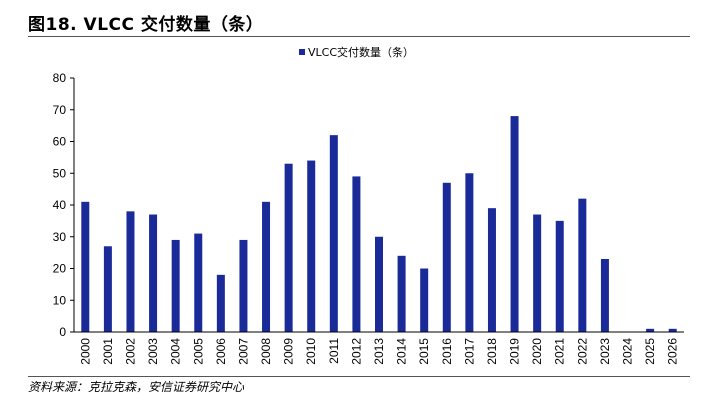 This screenshot has height=412, width=718. What do you see at coordinates (424, 300) in the screenshot?
I see `bar-2015` at bounding box center [424, 300].